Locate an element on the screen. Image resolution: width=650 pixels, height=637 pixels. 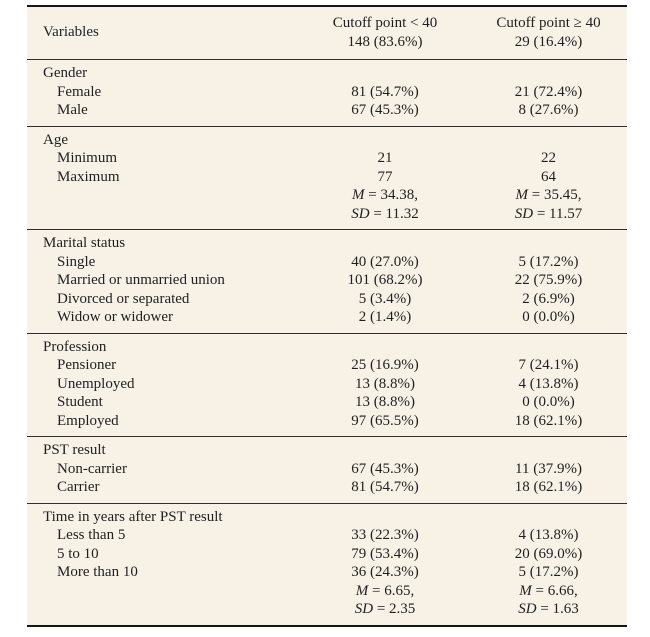
cell-ge40: 2 (6.9%) is located at coordinates (548, 298).